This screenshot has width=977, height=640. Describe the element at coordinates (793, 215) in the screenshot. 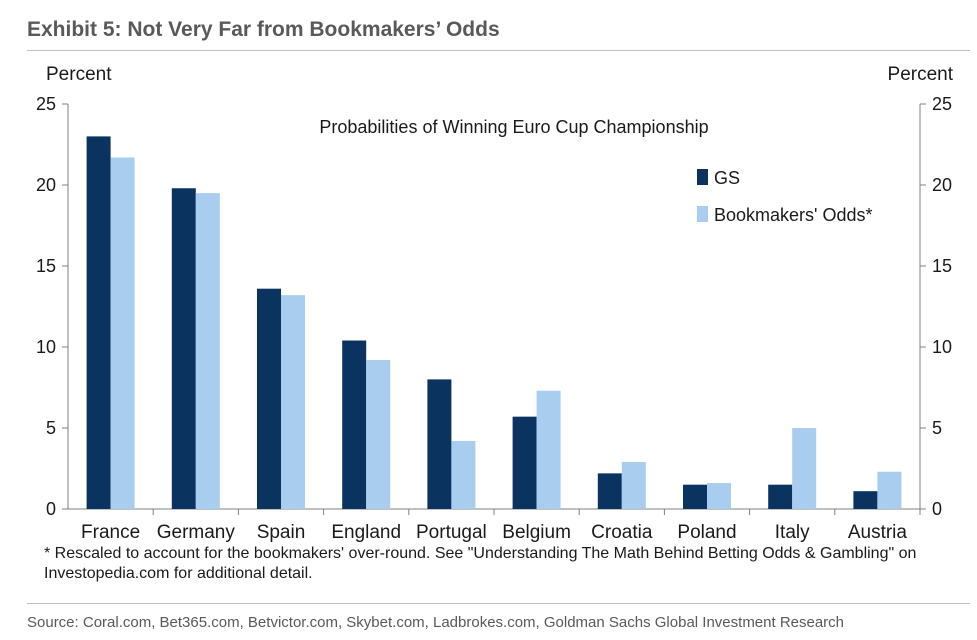

I see `legend-label: Bookmakers' Odds*` at that location.